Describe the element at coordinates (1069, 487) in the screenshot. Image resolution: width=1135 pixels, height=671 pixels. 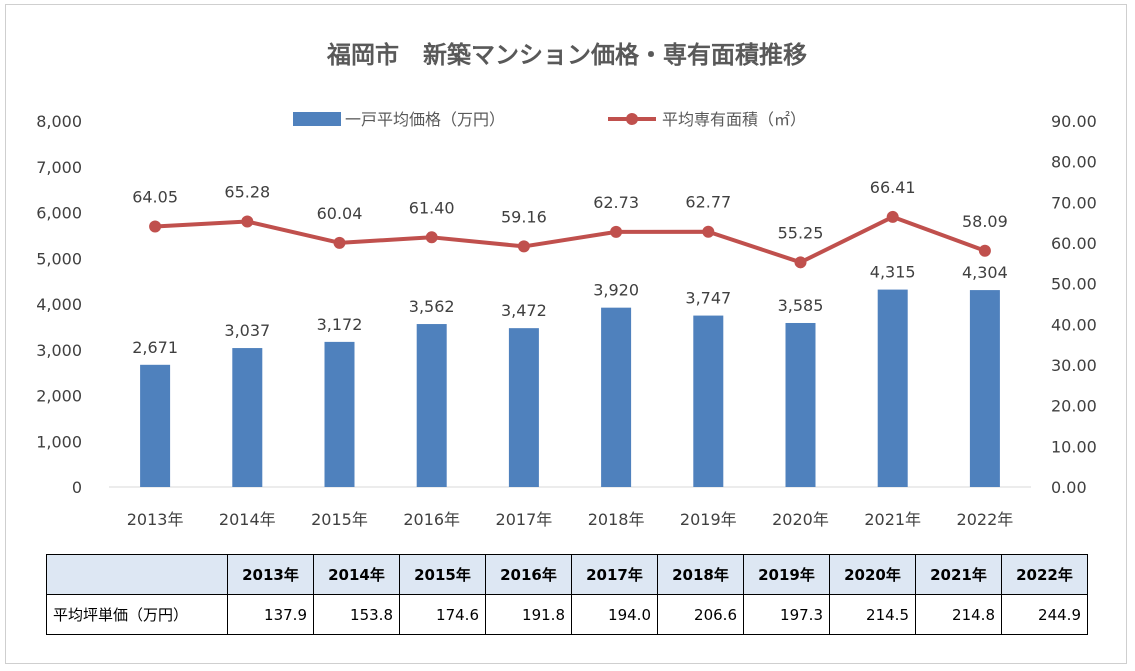
I see `right-axis-tick-label: 0.00` at that location.